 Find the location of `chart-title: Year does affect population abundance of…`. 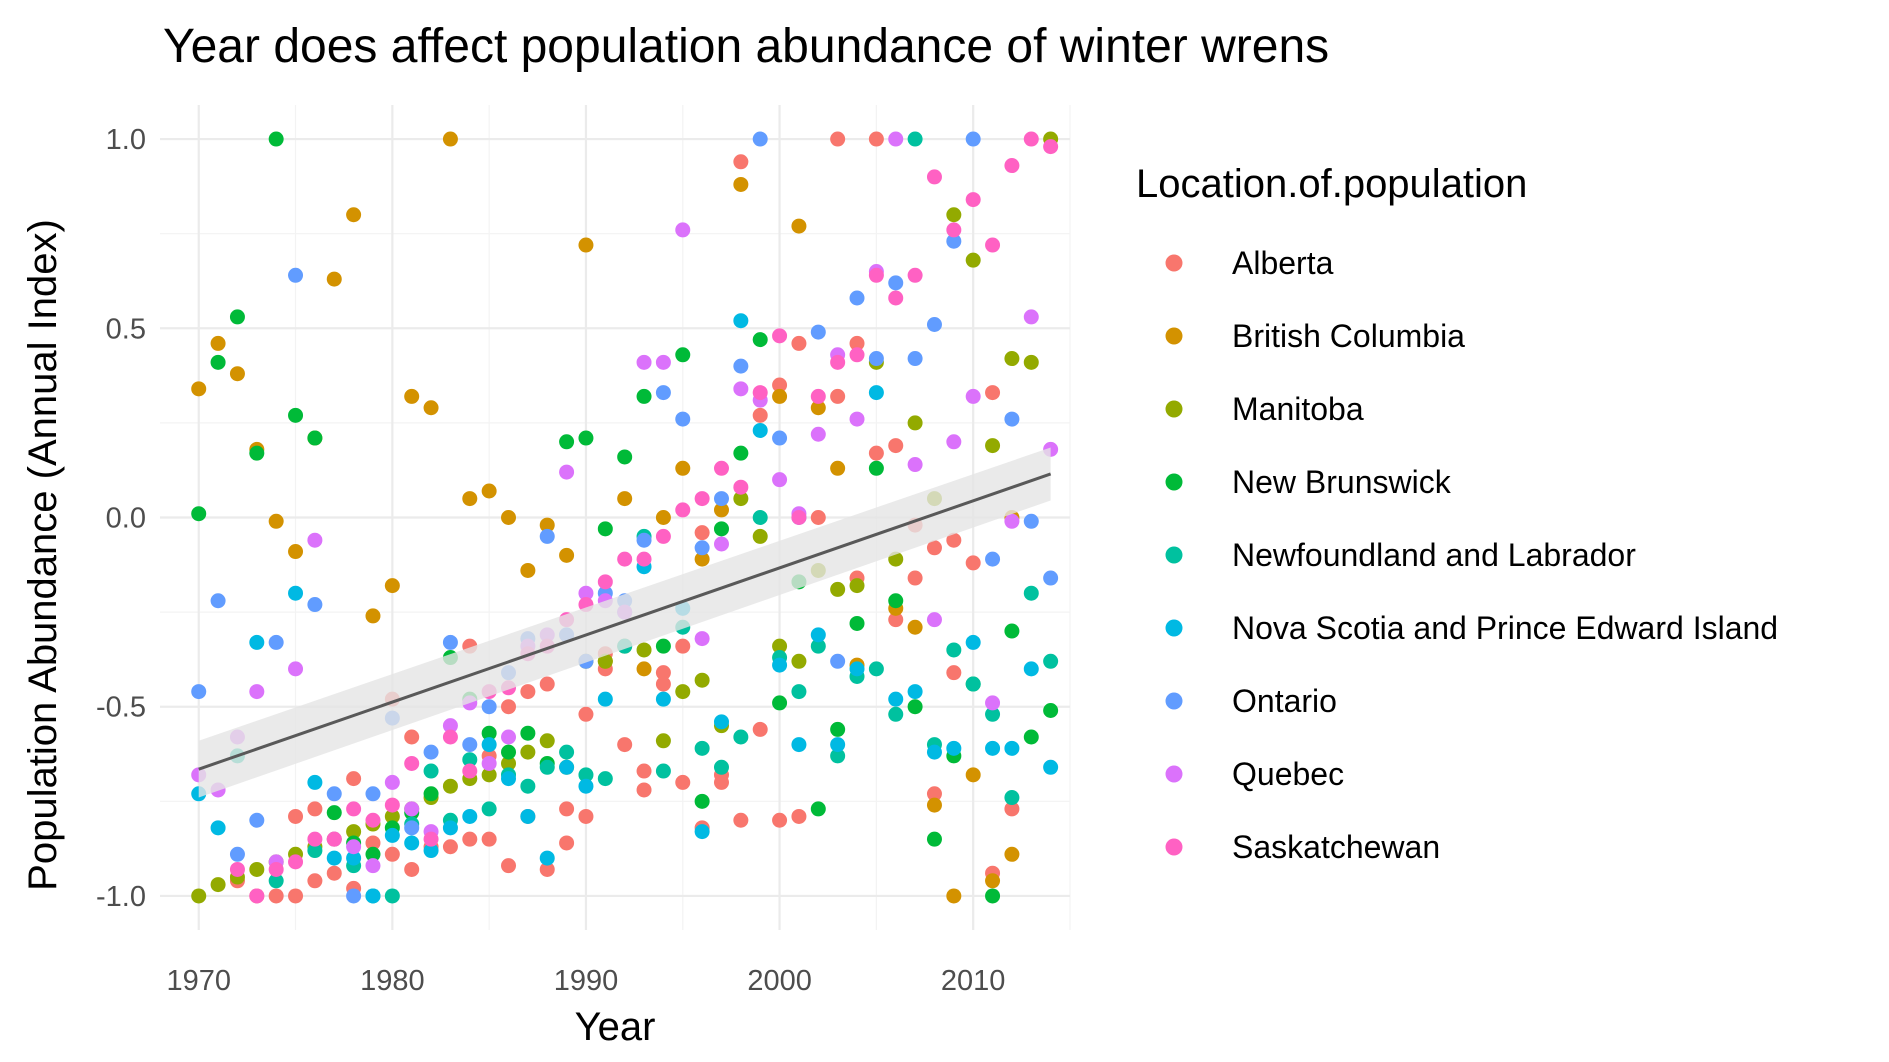

chart-title: Year does affect population abundance of… is located at coordinates (746, 46).